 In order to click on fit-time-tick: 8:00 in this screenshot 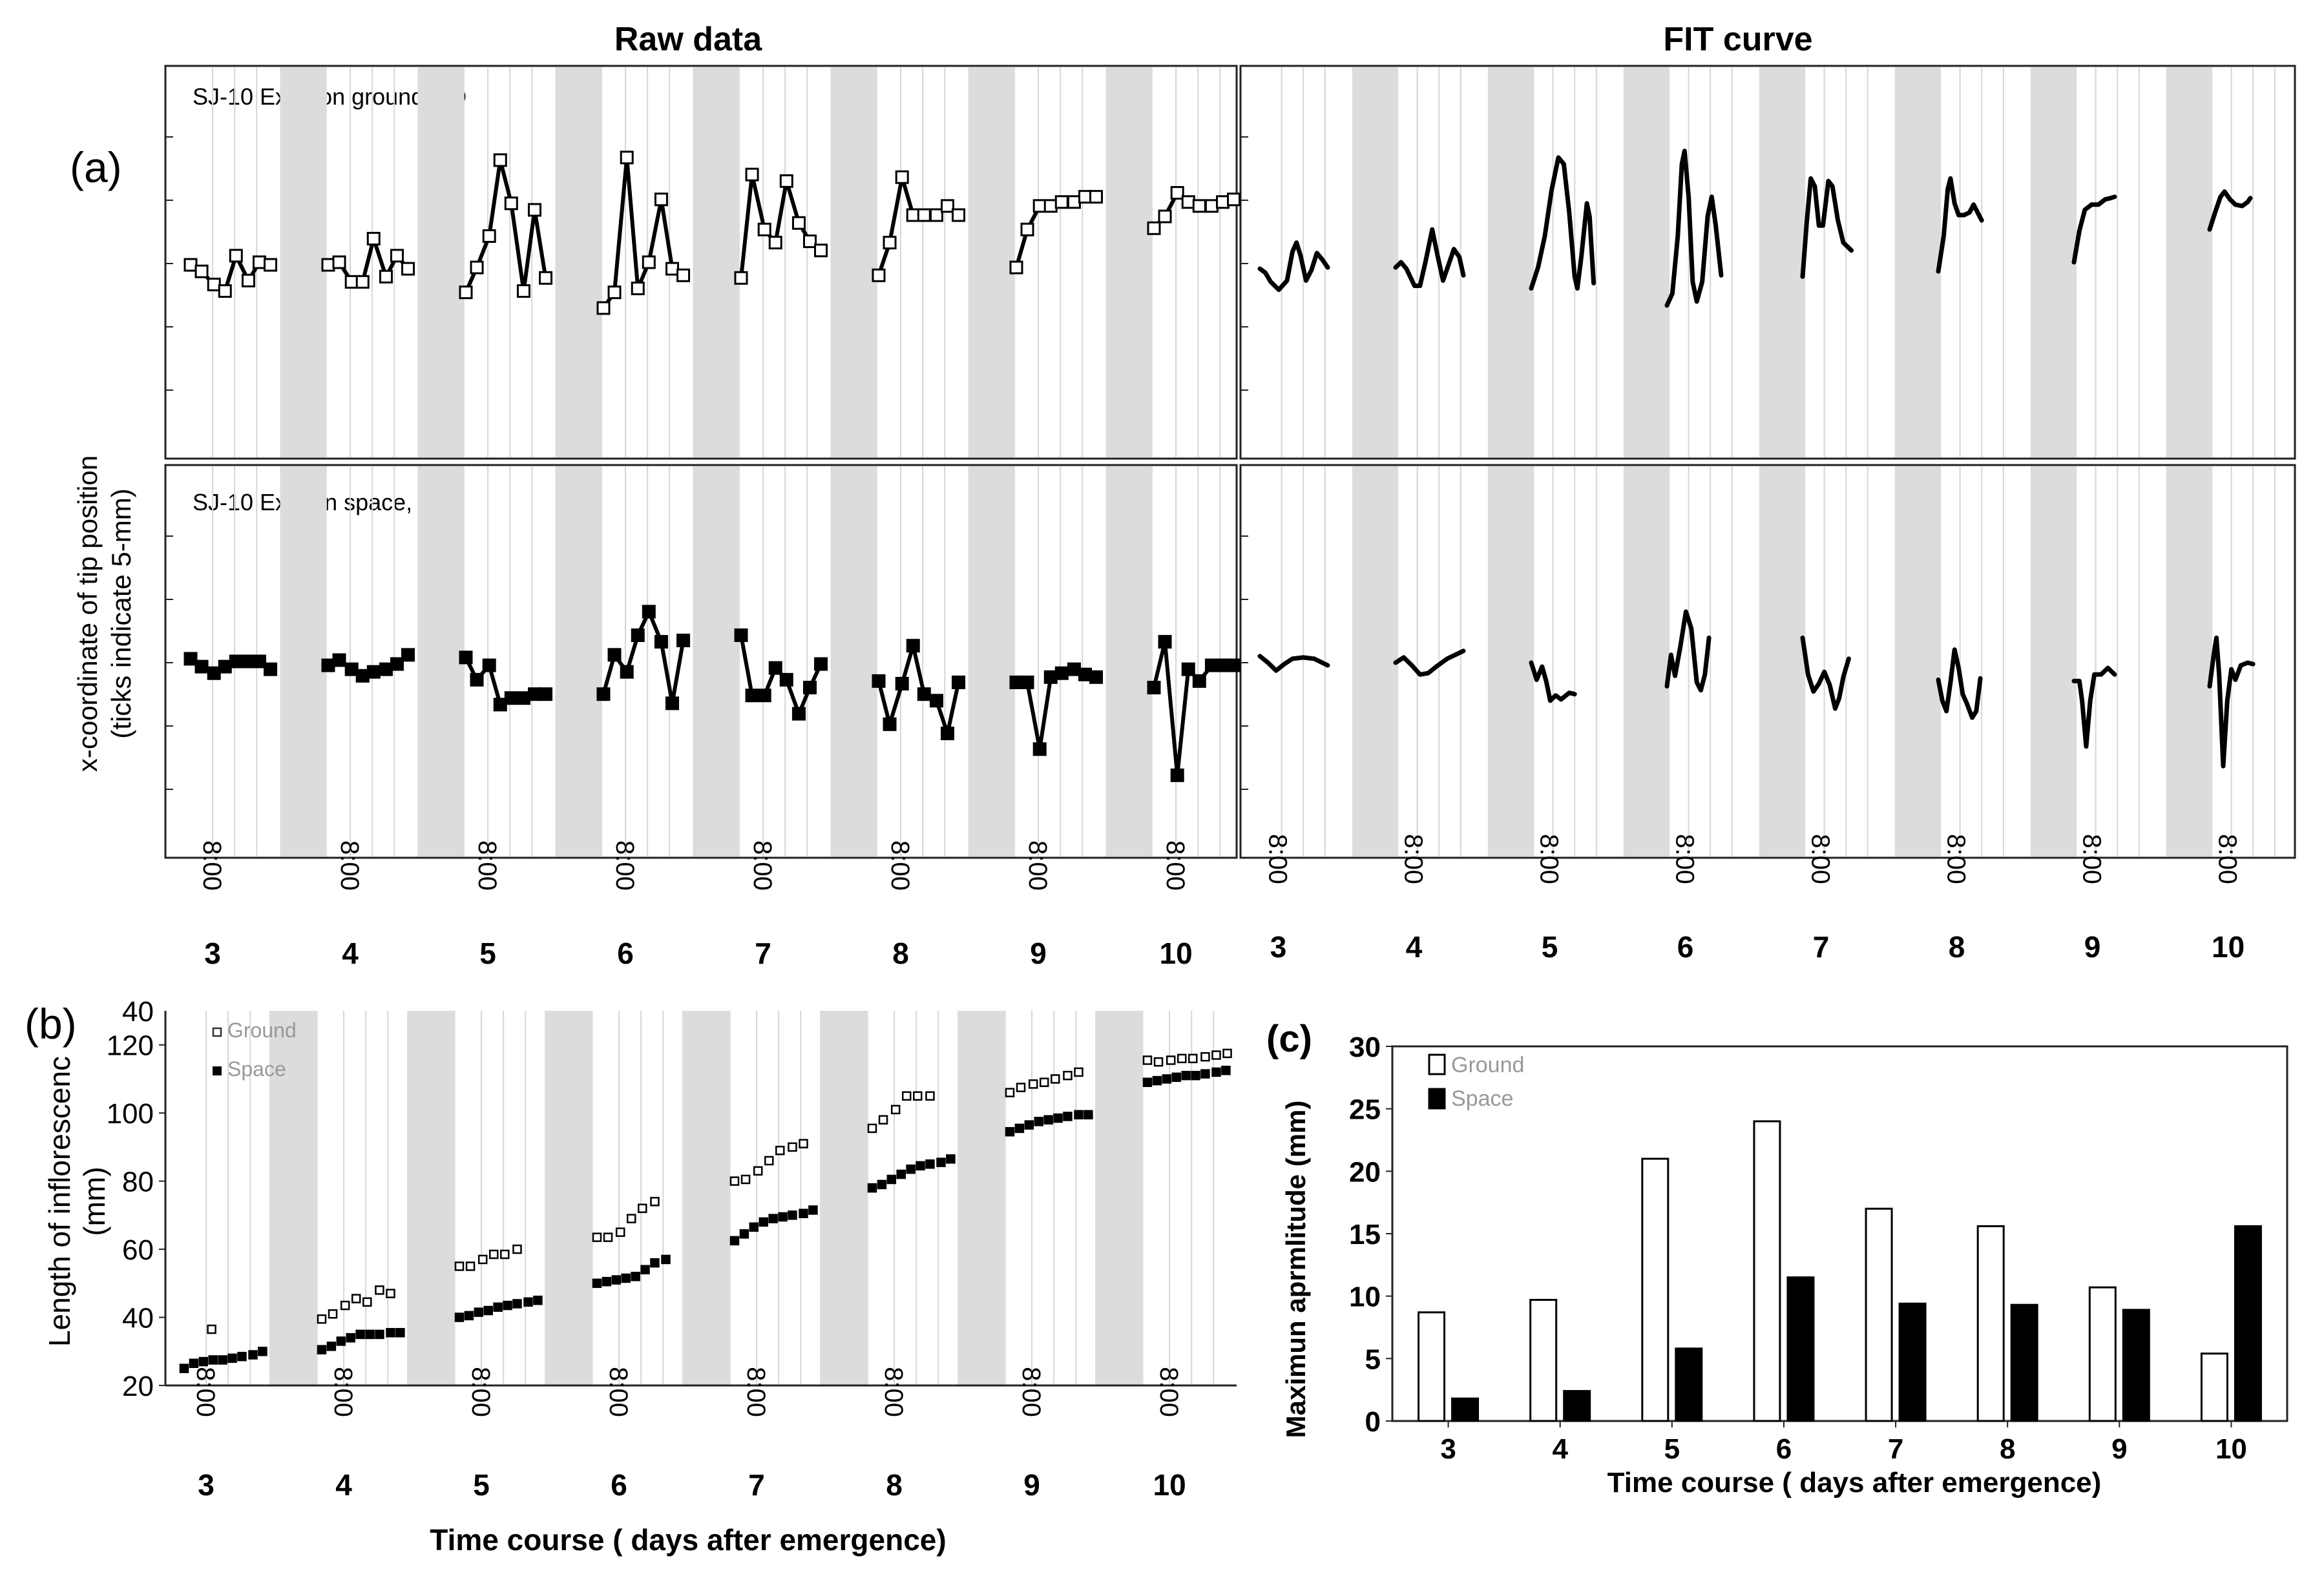, I will do `click(1278, 859)`.